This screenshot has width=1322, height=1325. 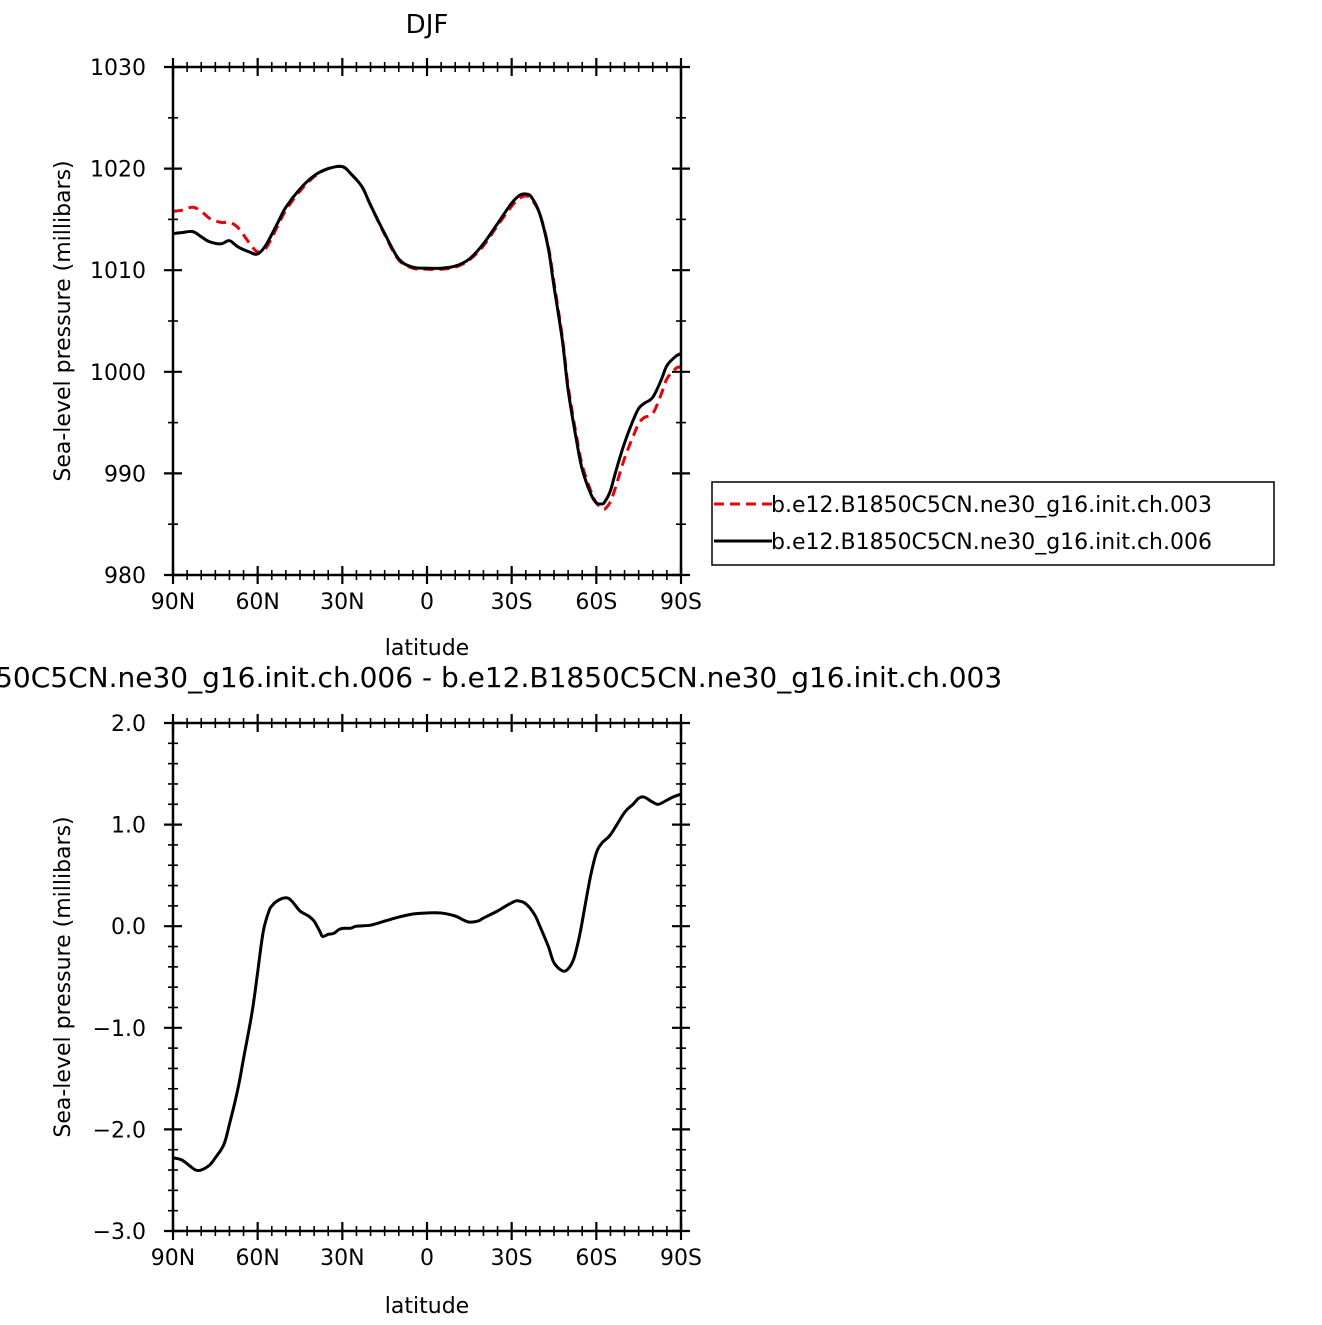 I want to click on bottom-plot-frame, so click(x=427, y=977).